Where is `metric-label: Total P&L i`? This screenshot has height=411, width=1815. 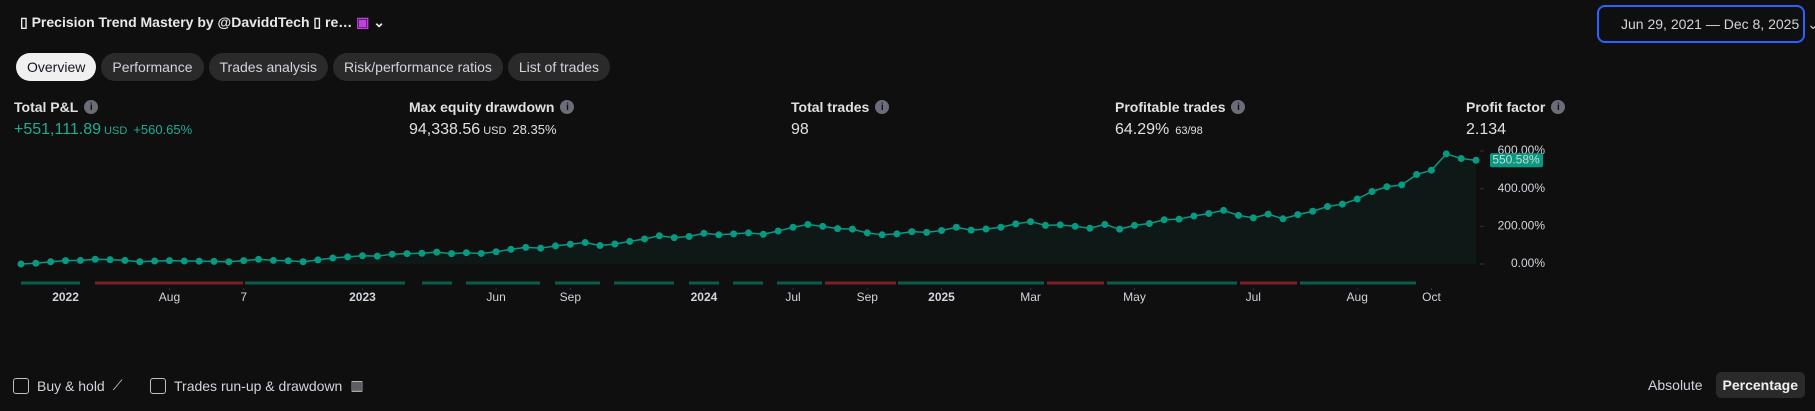 metric-label: Total P&L i is located at coordinates (103, 107).